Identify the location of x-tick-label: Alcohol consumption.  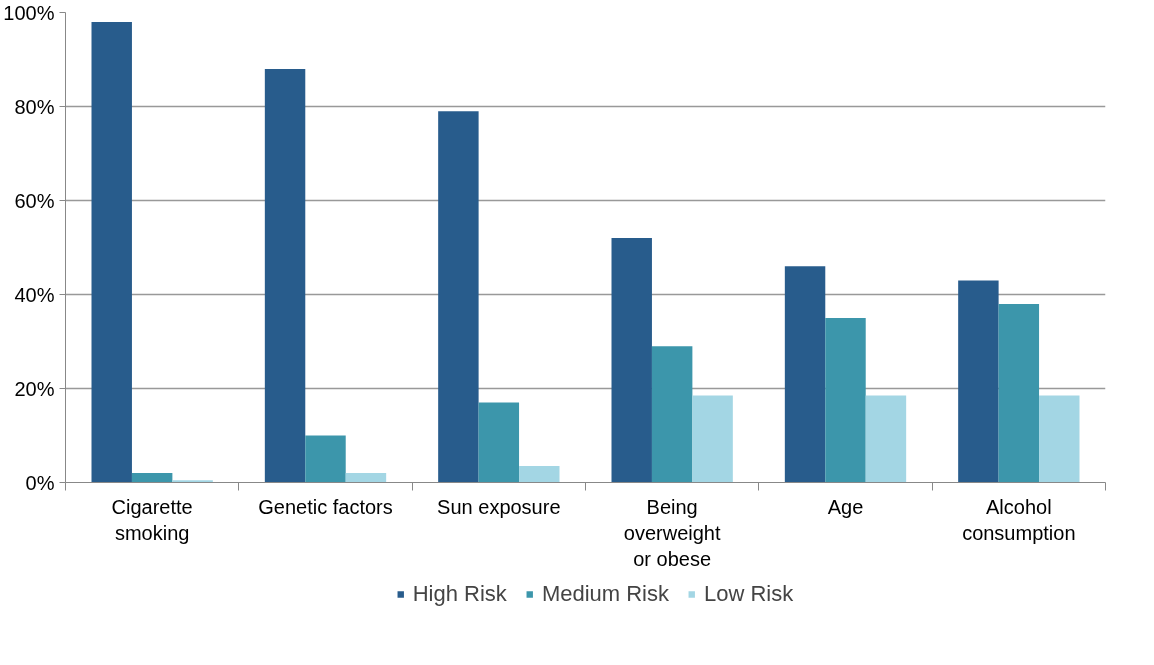
(1019, 519).